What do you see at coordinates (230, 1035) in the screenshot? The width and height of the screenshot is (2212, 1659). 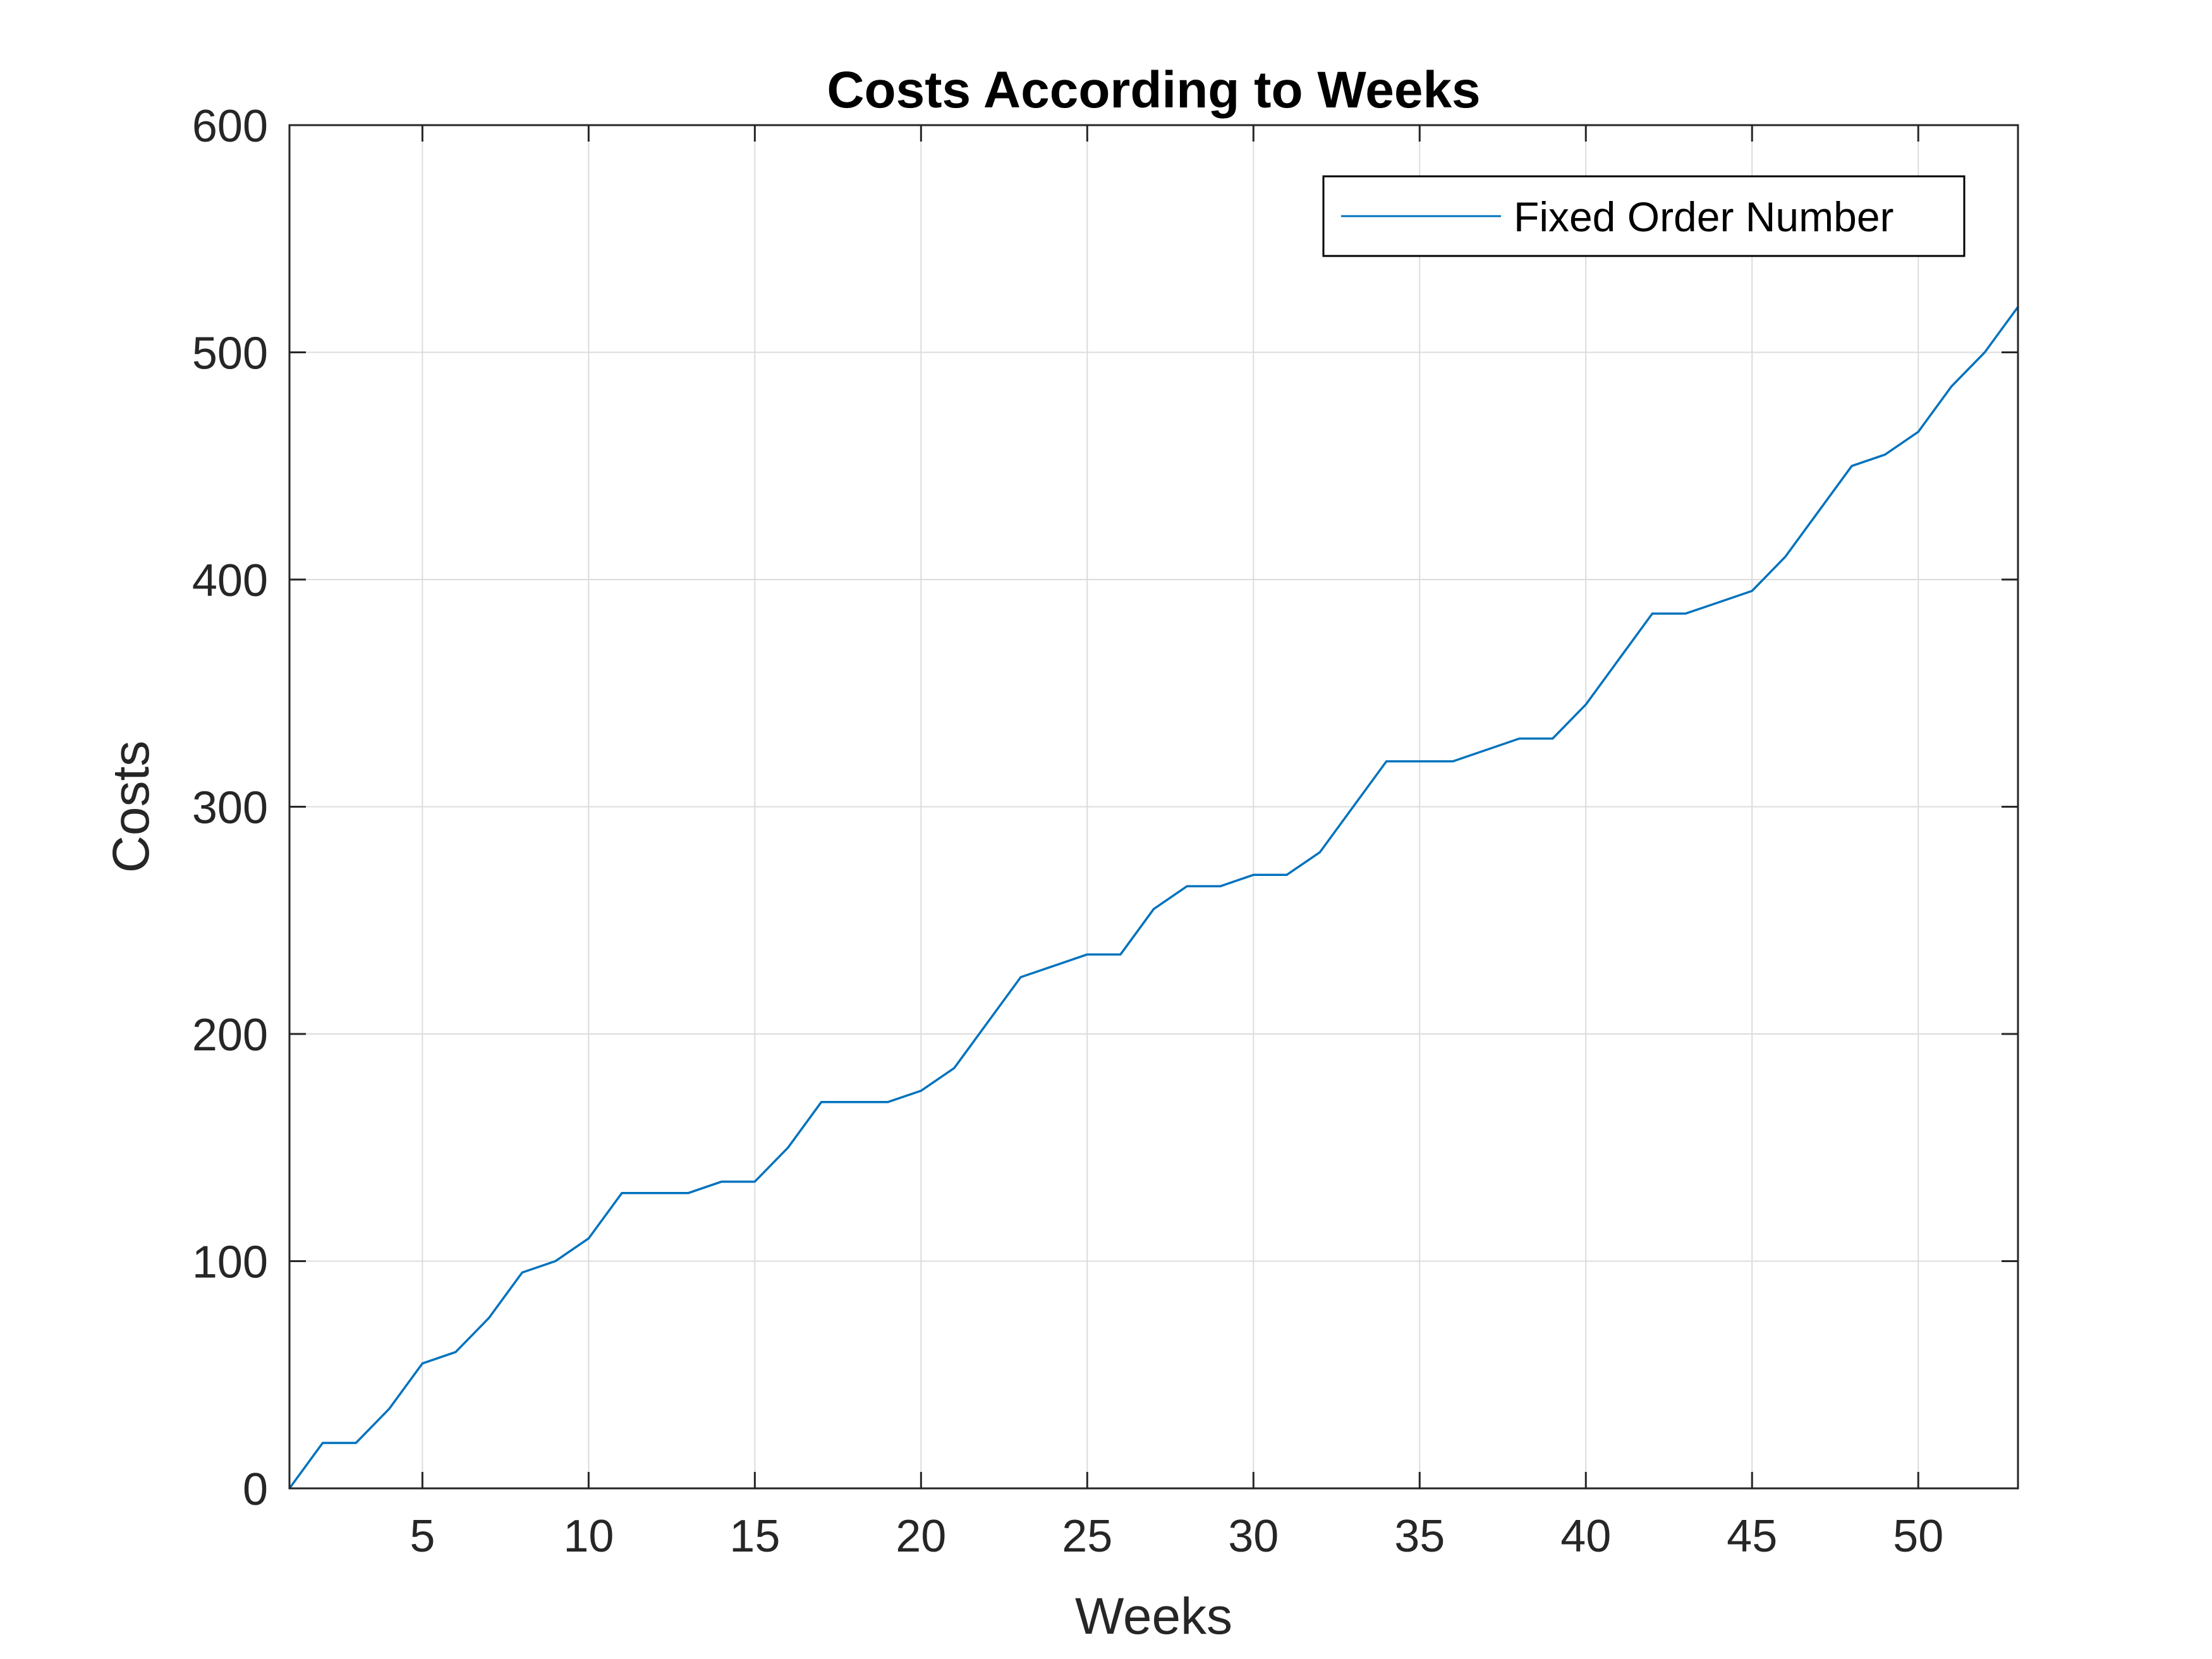 I see `y-tick-label: 200` at bounding box center [230, 1035].